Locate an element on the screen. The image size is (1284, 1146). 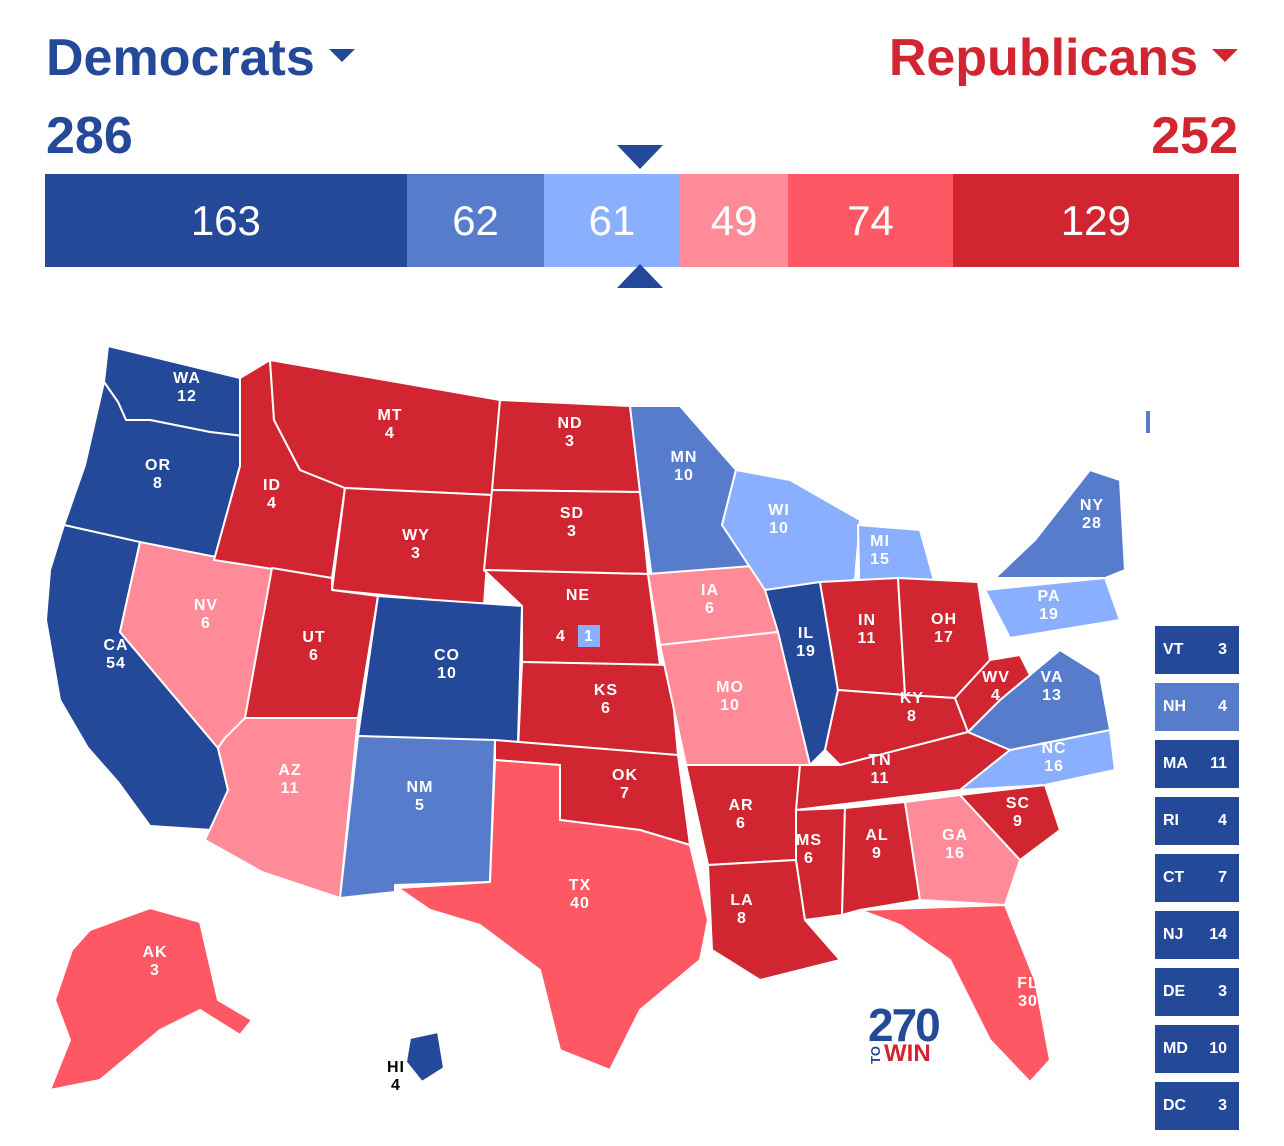
small-state-ev: 11 is located at coordinates (1218, 763).